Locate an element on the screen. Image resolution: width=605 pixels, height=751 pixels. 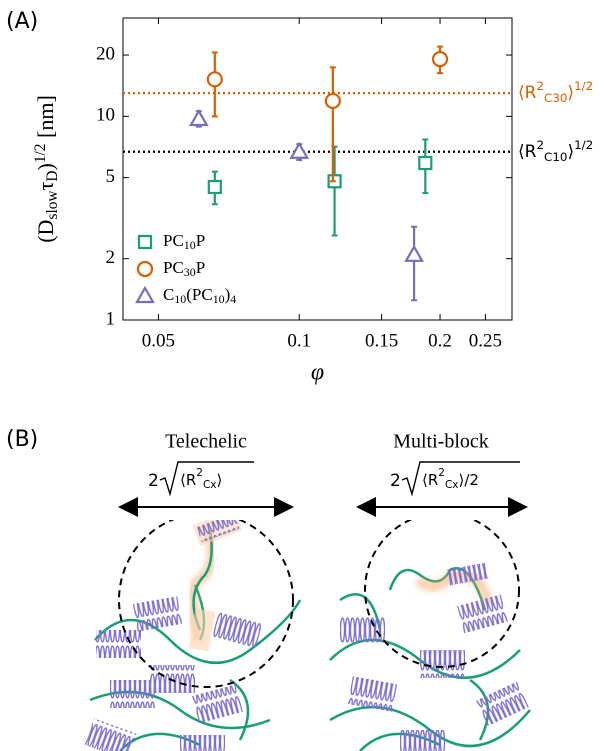
y-tick-label: 20 is located at coordinates (105, 53).